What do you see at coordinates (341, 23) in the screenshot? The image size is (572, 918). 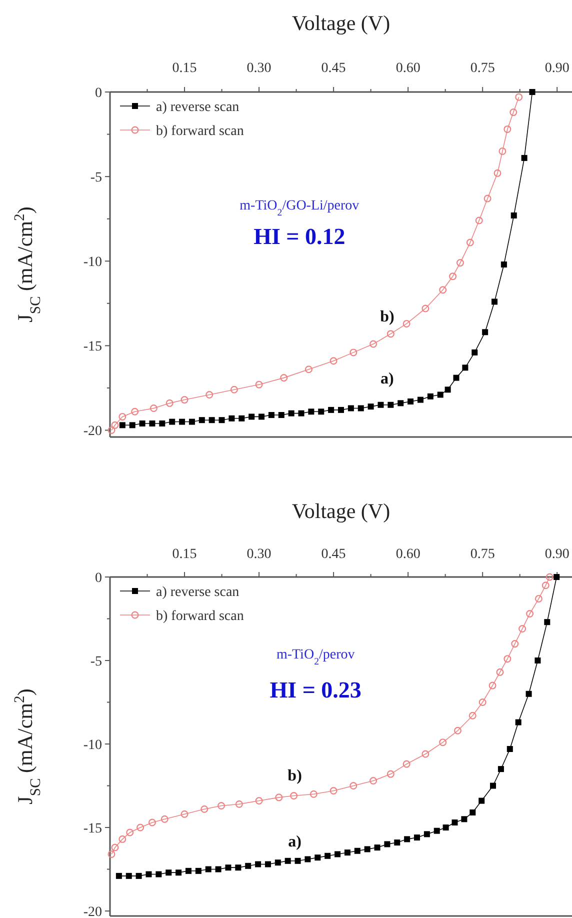 I see `x-axis-title: Voltage (V)` at bounding box center [341, 23].